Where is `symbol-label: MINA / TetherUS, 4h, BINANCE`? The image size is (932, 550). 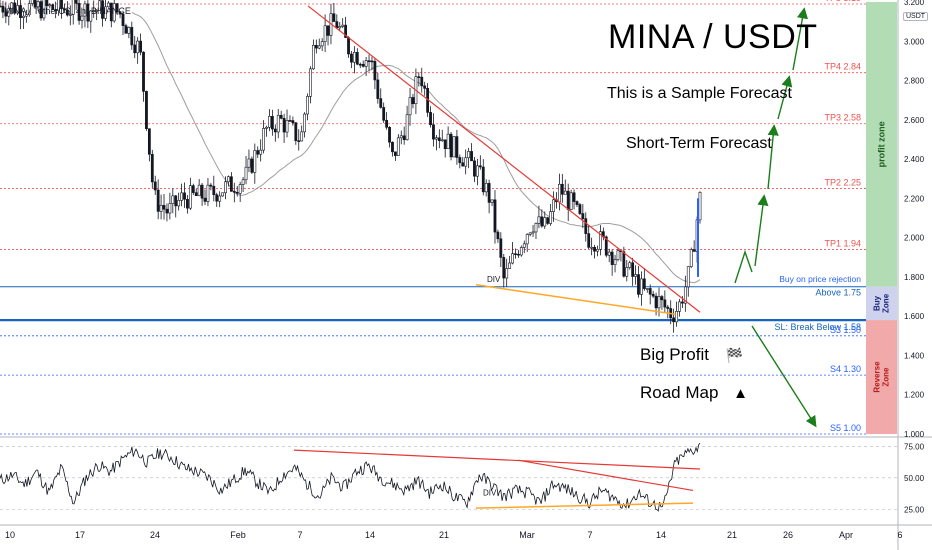 symbol-label: MINA / TetherUS, 4h, BINANCE is located at coordinates (67, 11).